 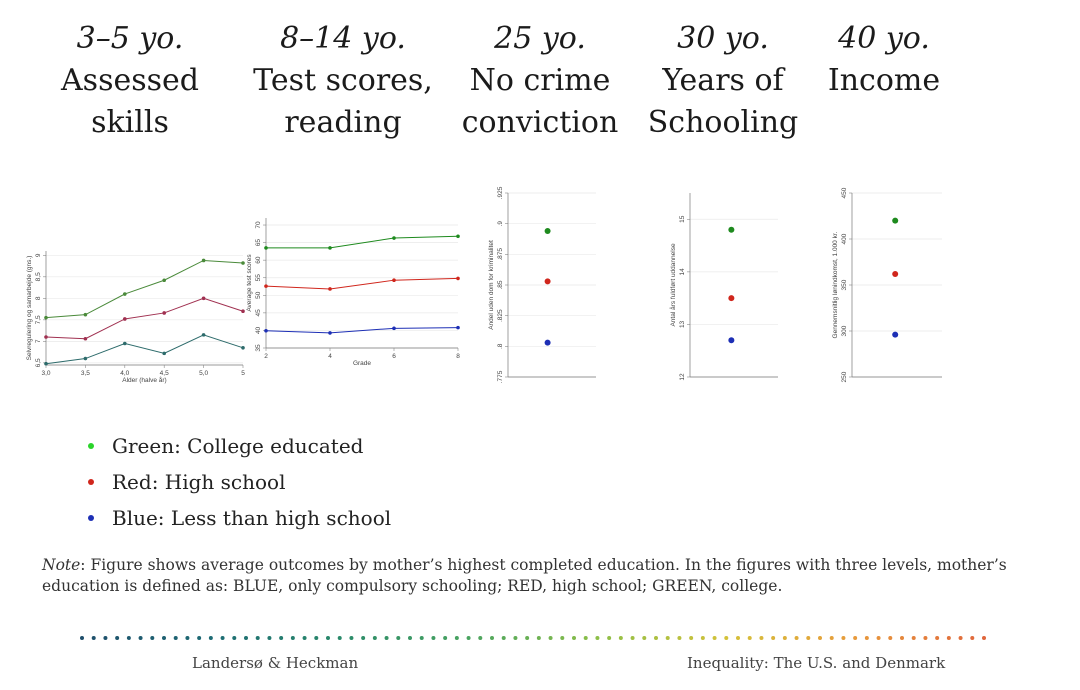 I want to click on x-tick-label: 5, so click(x=243, y=373).